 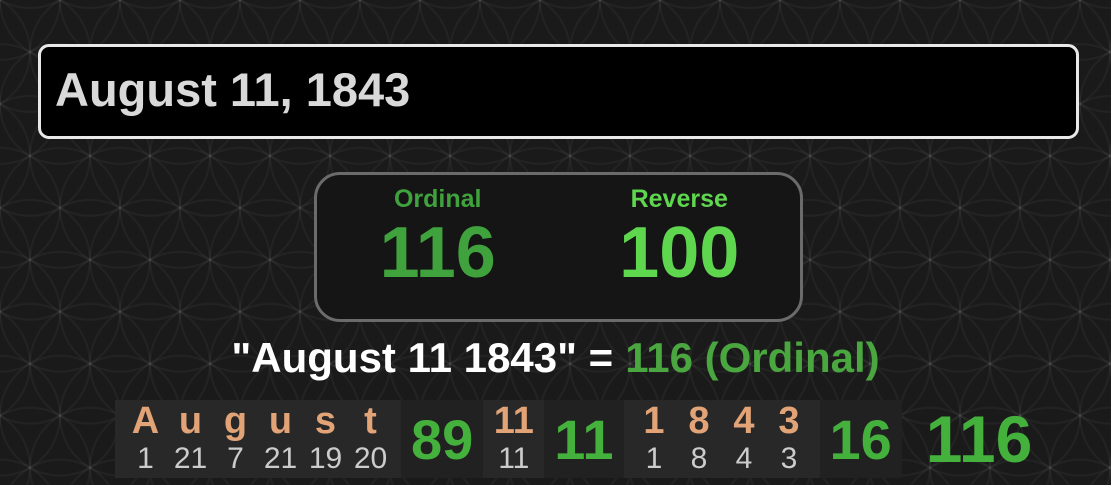 I want to click on letter-cell: 1 1, so click(x=654, y=439).